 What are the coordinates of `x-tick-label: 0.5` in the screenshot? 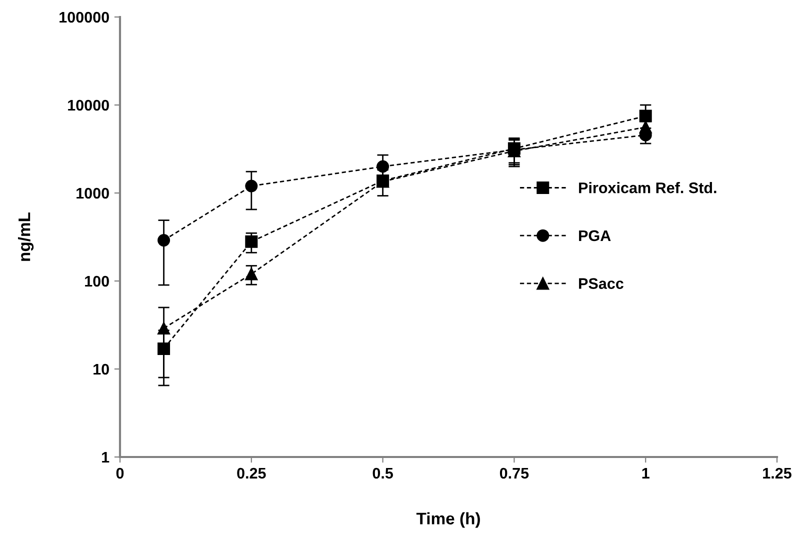 It's located at (382, 473).